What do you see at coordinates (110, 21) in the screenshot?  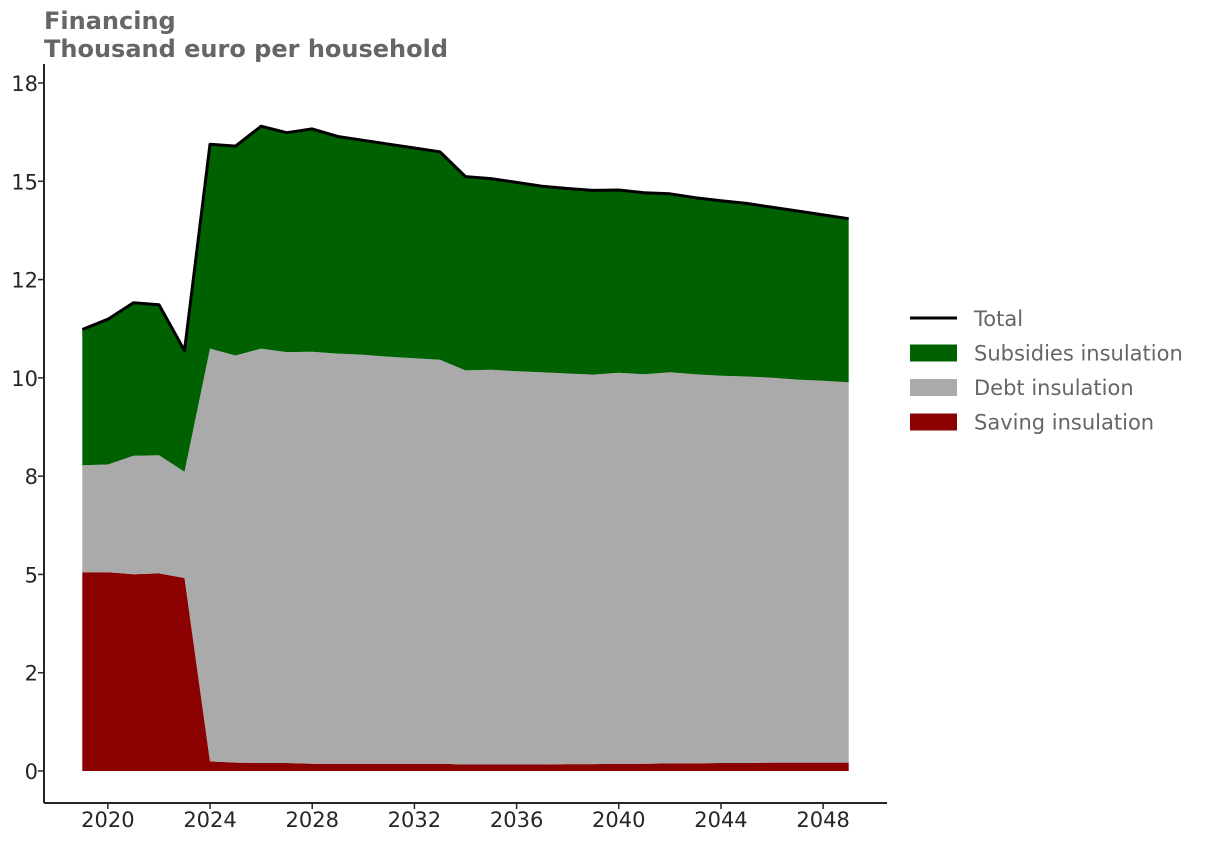 I see `chart-title: Financing` at bounding box center [110, 21].